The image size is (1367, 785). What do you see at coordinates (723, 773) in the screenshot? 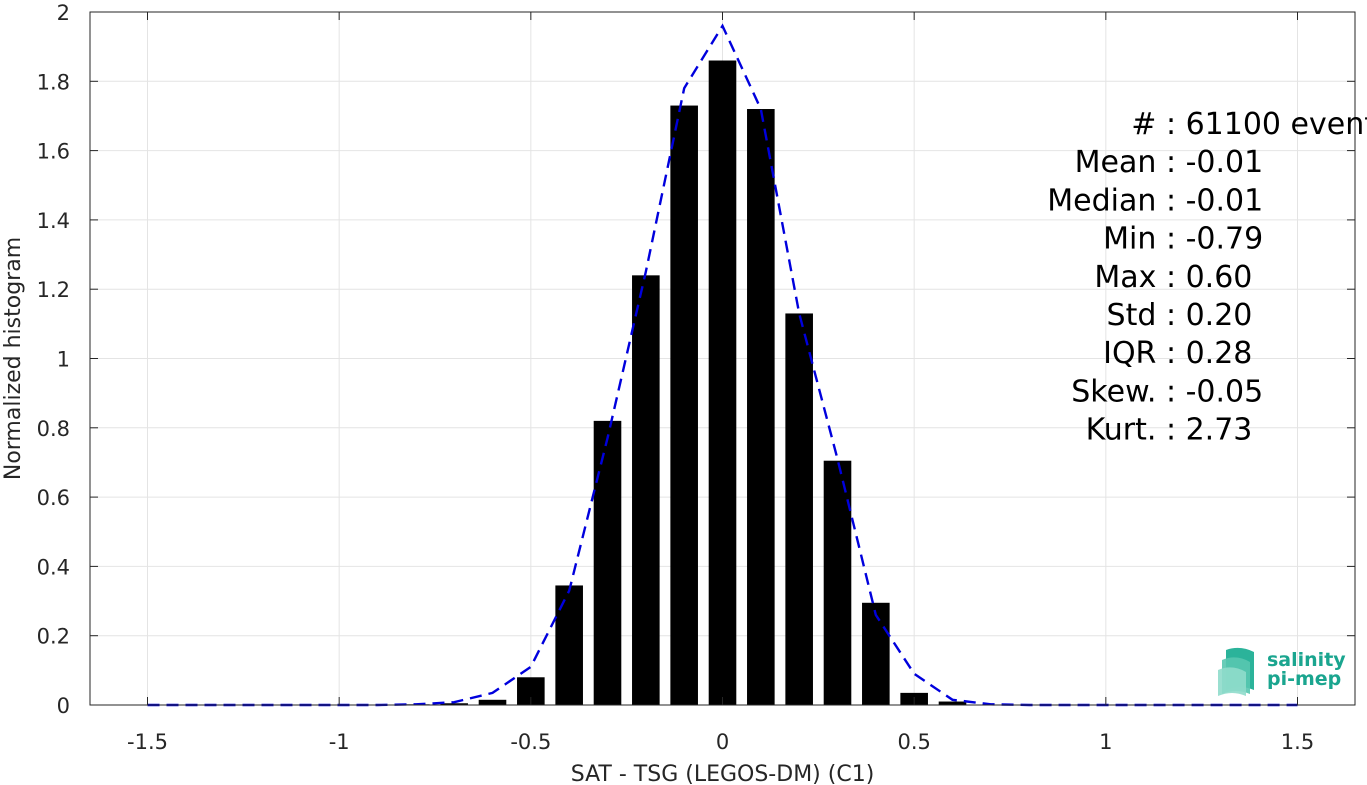
I see `x-axis-label: SAT - TSG (LEGOS-DM) (C1)` at bounding box center [723, 773].